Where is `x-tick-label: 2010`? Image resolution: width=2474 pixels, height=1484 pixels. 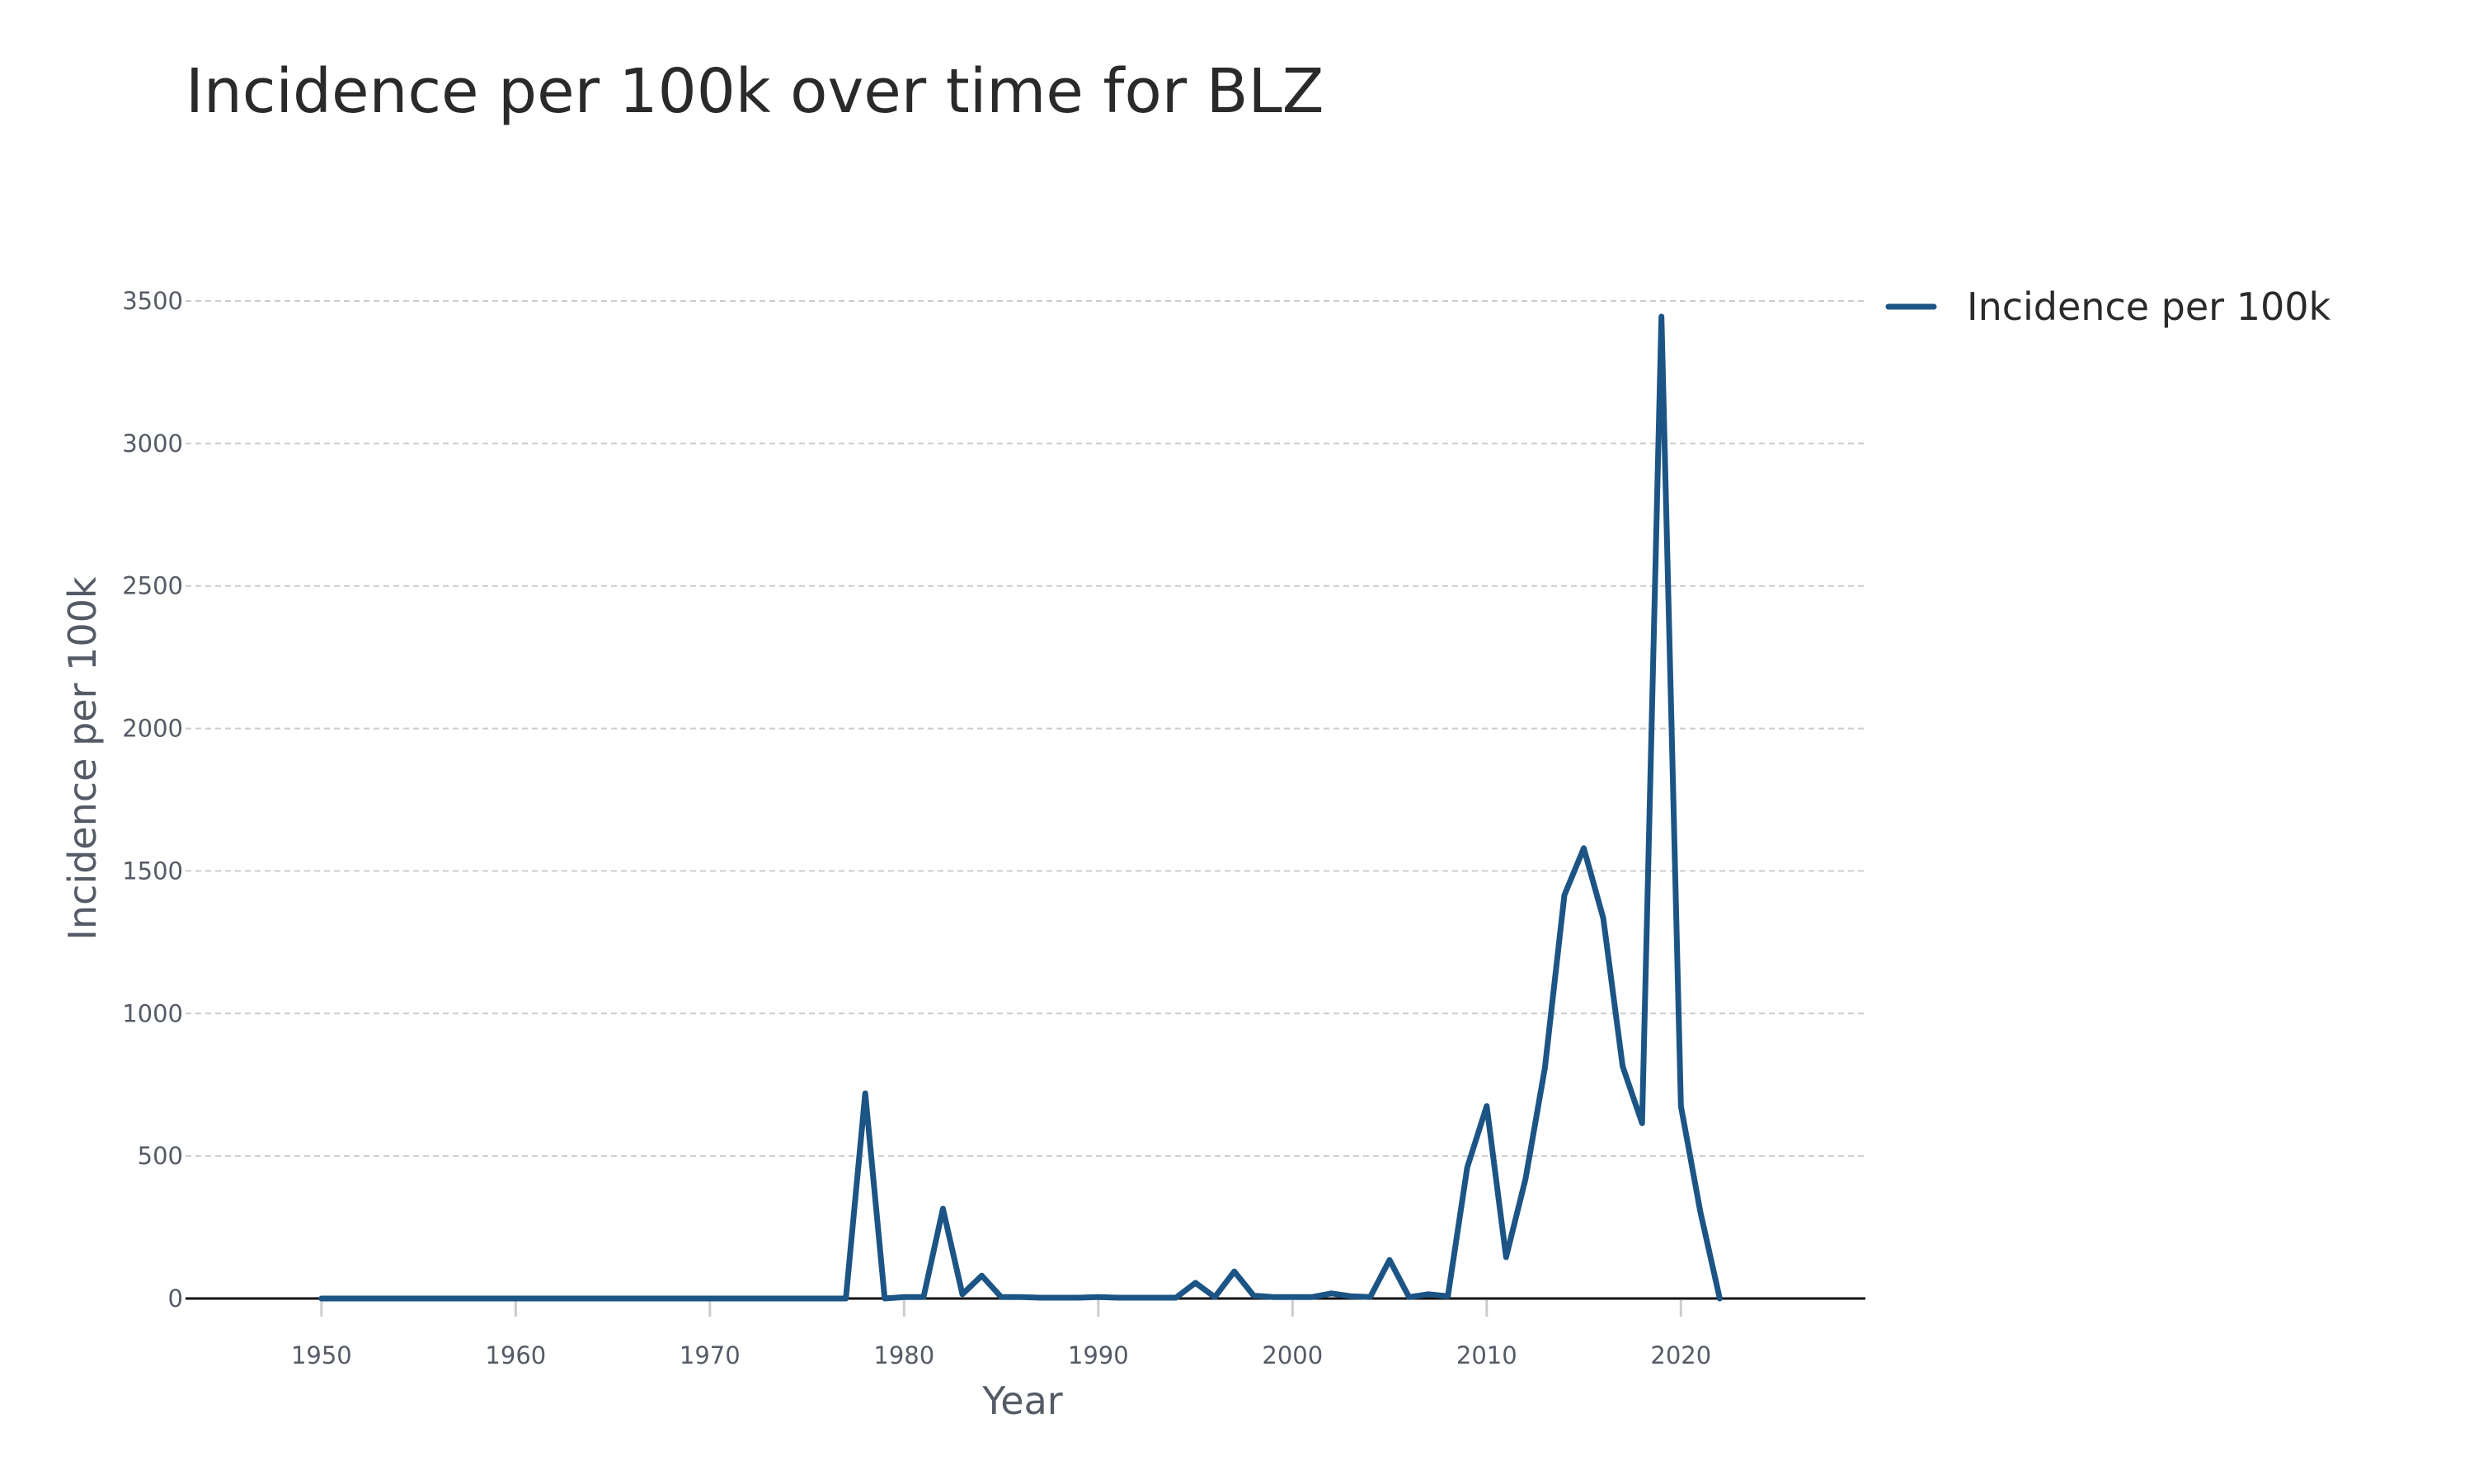
x-tick-label: 2010 is located at coordinates (1486, 1355).